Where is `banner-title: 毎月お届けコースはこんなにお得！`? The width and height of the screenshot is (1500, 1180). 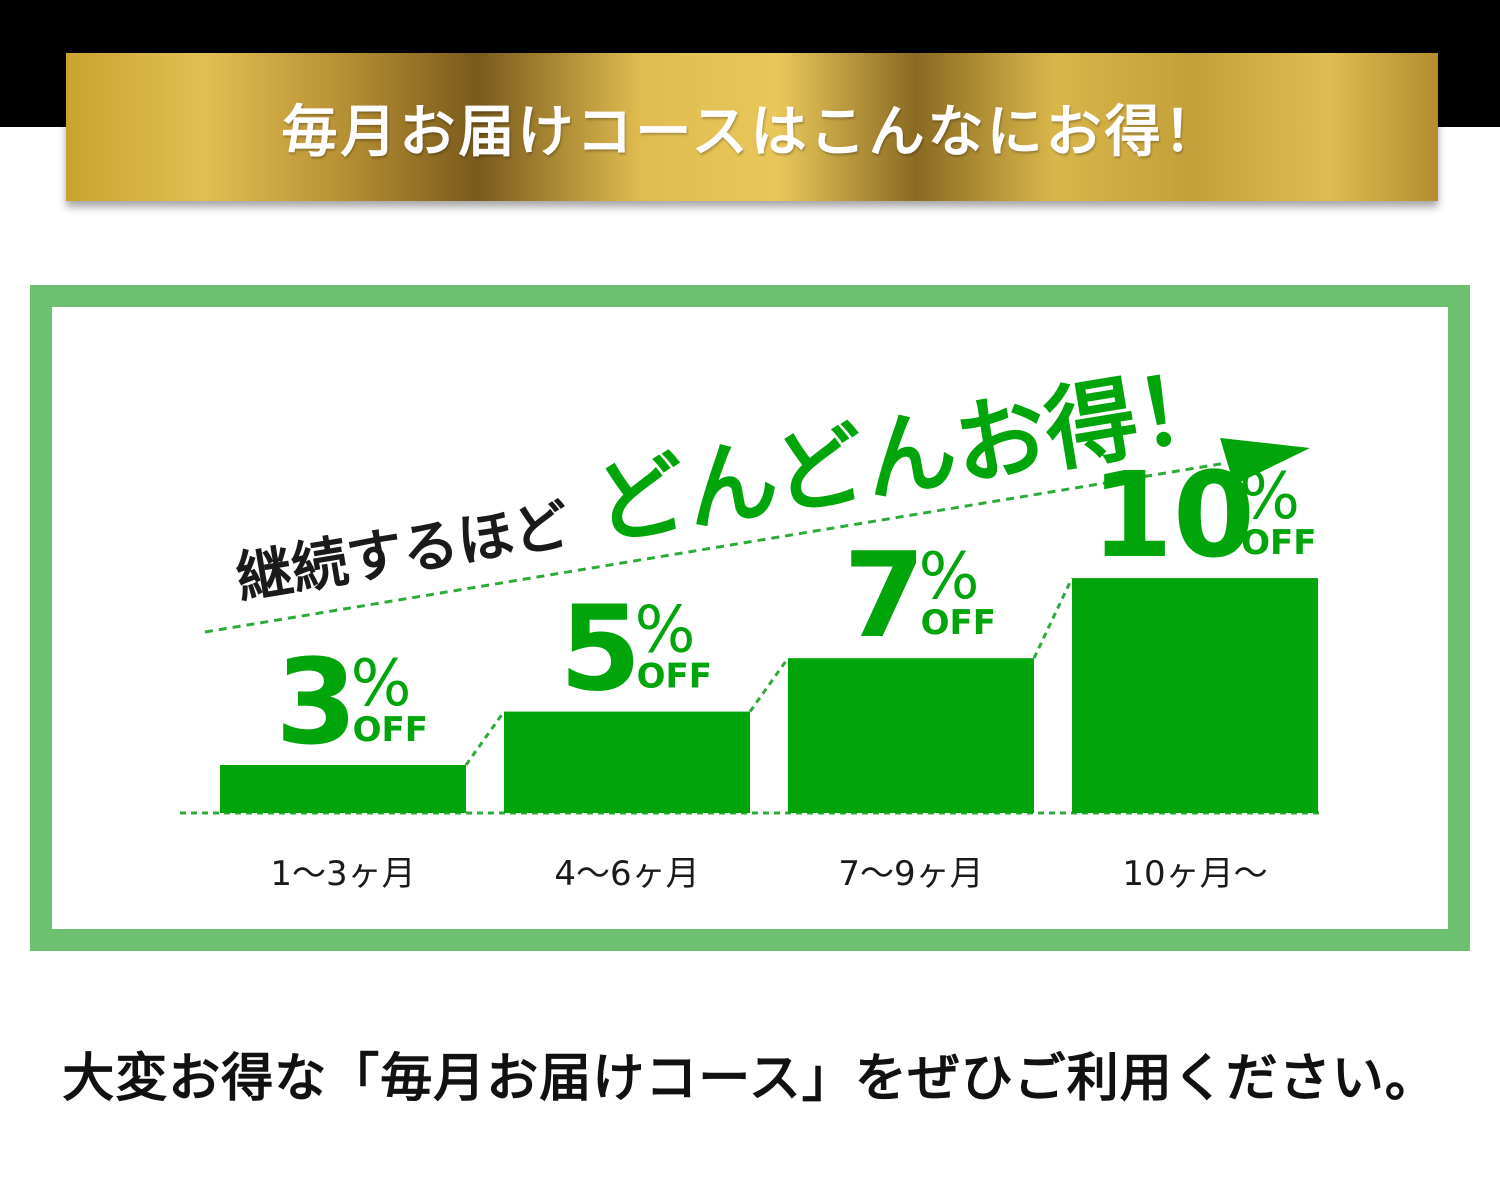
banner-title: 毎月お届けコースはこんなにお得！ is located at coordinates (752, 132).